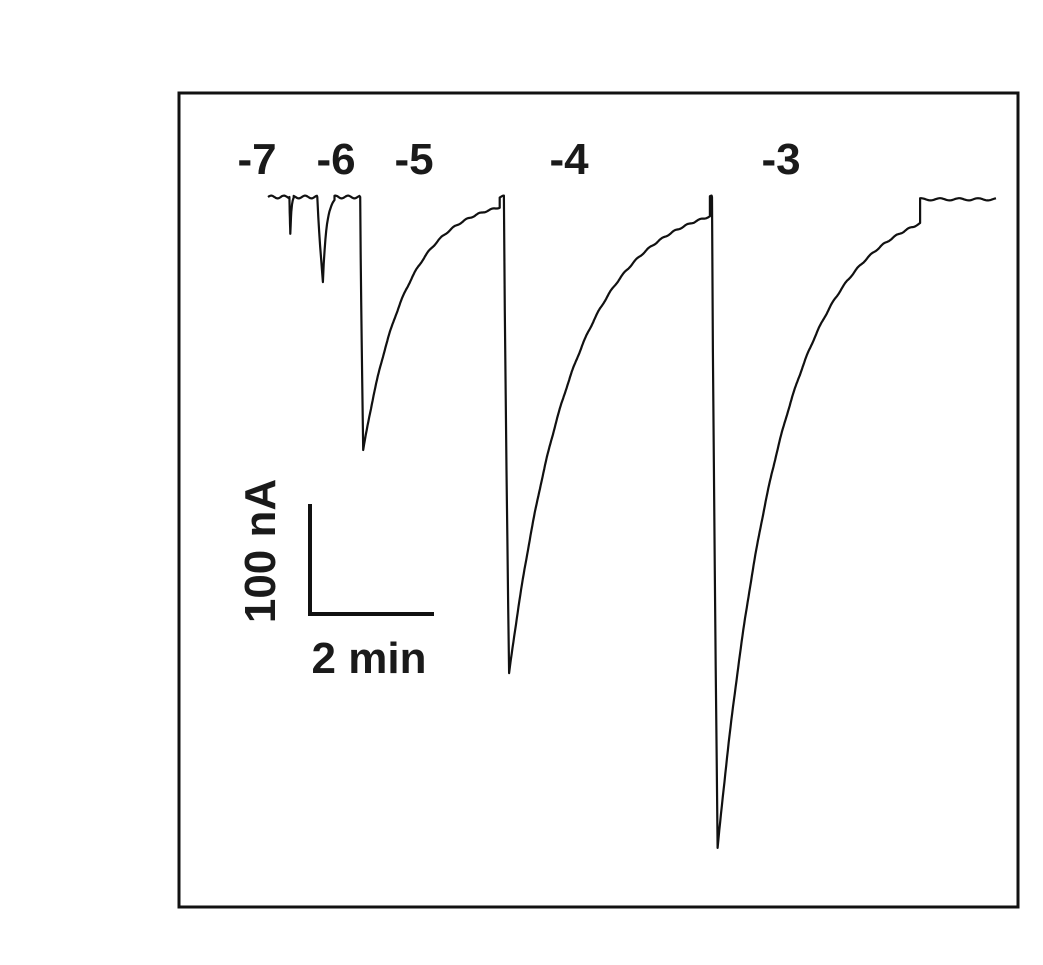  Describe the element at coordinates (335, 581) in the screenshot. I see `scale-bar: 100 nA 2 min` at that location.